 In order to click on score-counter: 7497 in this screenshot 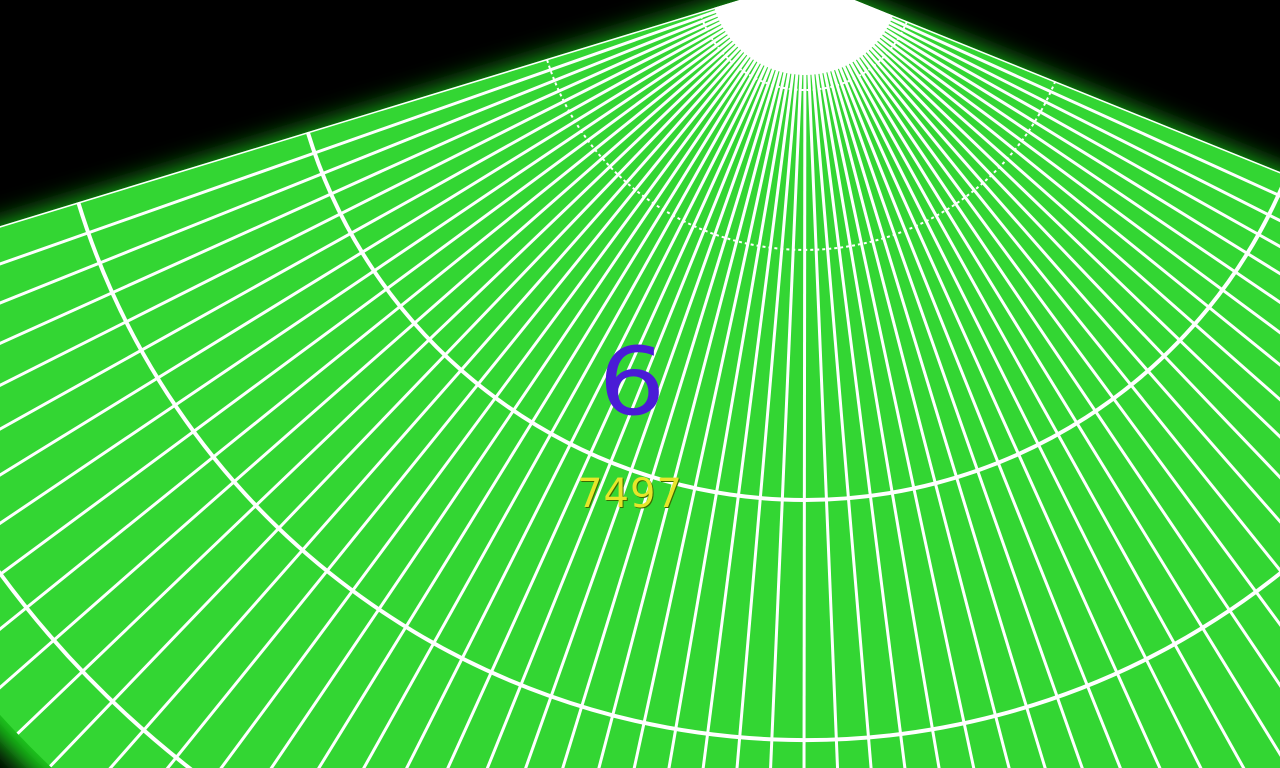, I will do `click(630, 494)`.